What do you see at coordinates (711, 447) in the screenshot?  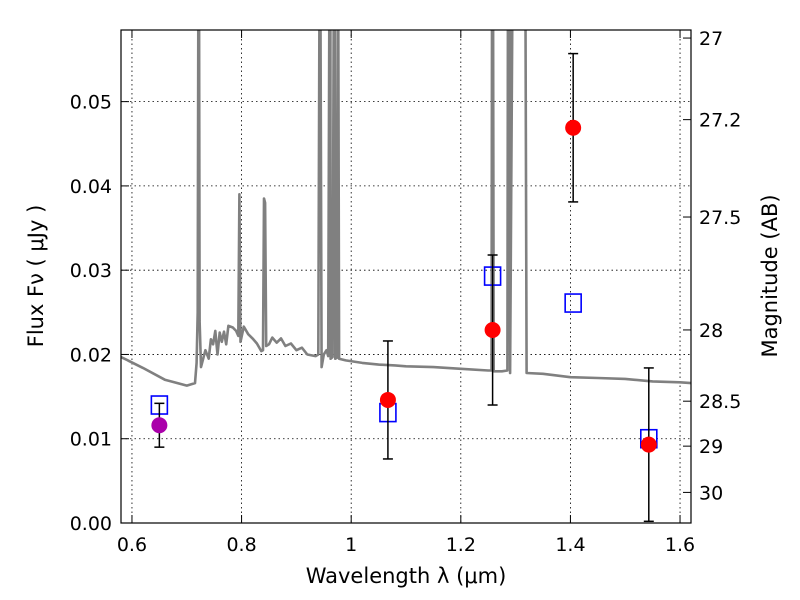 I see `right-tick-label: 29` at bounding box center [711, 447].